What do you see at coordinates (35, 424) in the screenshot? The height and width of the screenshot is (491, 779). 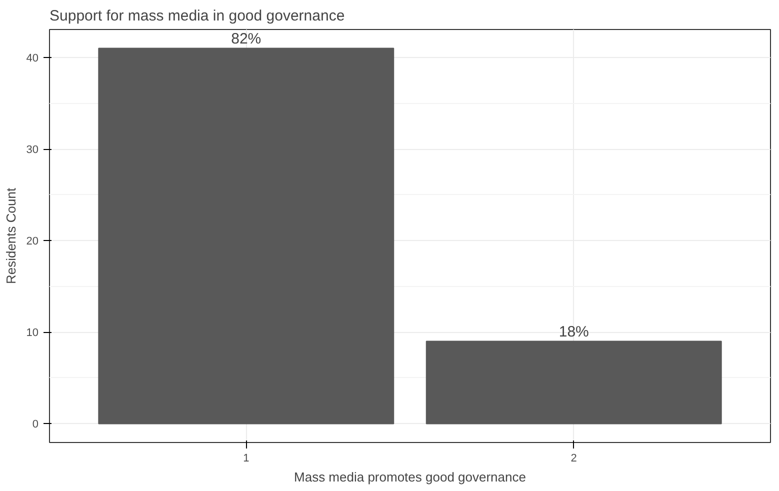 I see `y-tick-label: 0` at bounding box center [35, 424].